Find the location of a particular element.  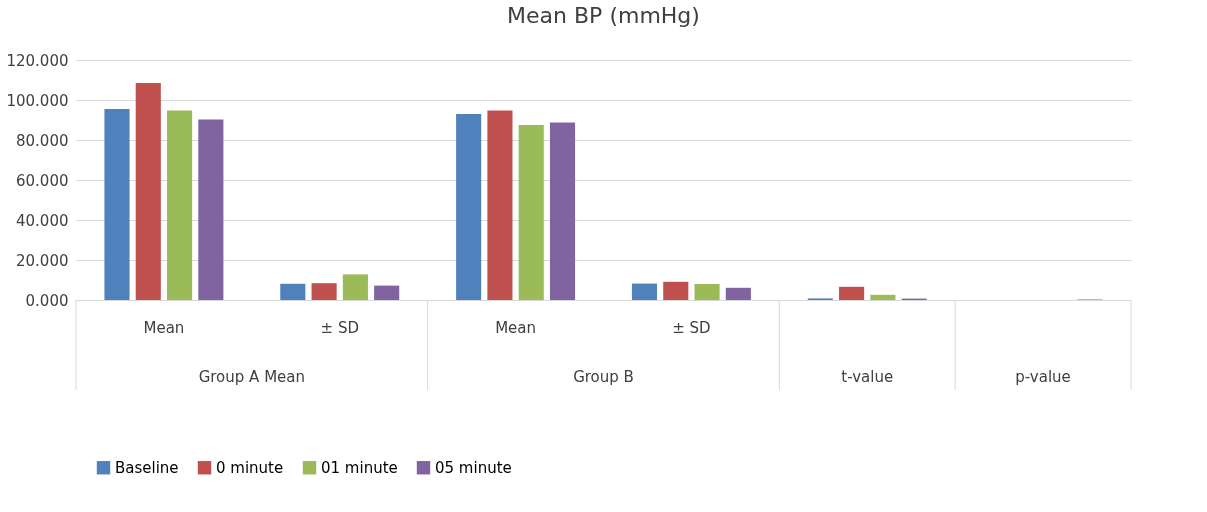

y-tick-label: 80.000 is located at coordinates (42, 140).